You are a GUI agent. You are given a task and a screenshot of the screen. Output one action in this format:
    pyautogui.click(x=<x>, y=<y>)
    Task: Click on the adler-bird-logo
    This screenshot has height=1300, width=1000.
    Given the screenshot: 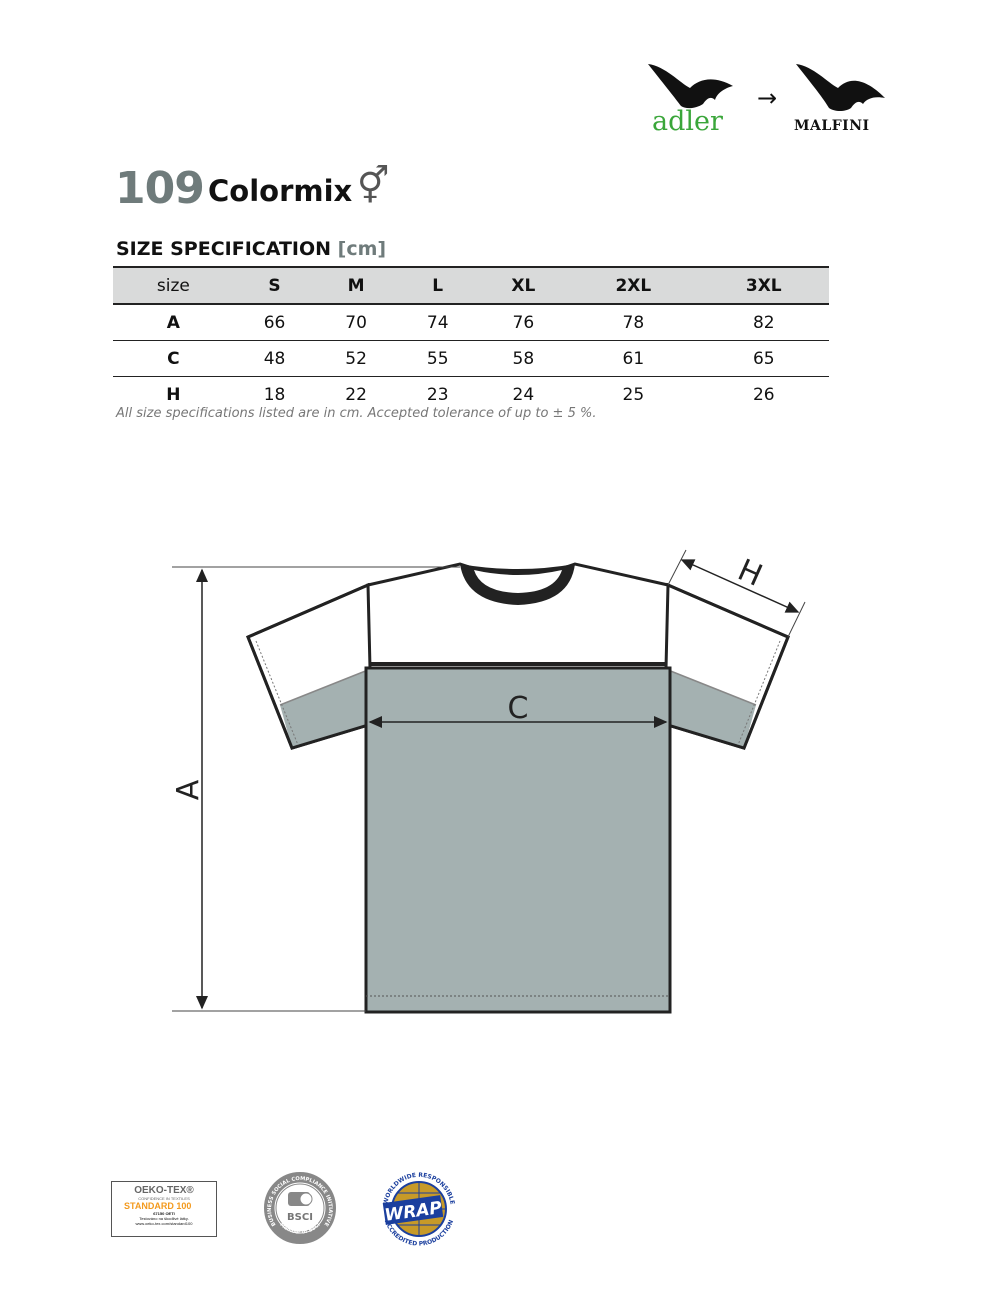 What is the action you would take?
    pyautogui.click(x=690, y=86)
    